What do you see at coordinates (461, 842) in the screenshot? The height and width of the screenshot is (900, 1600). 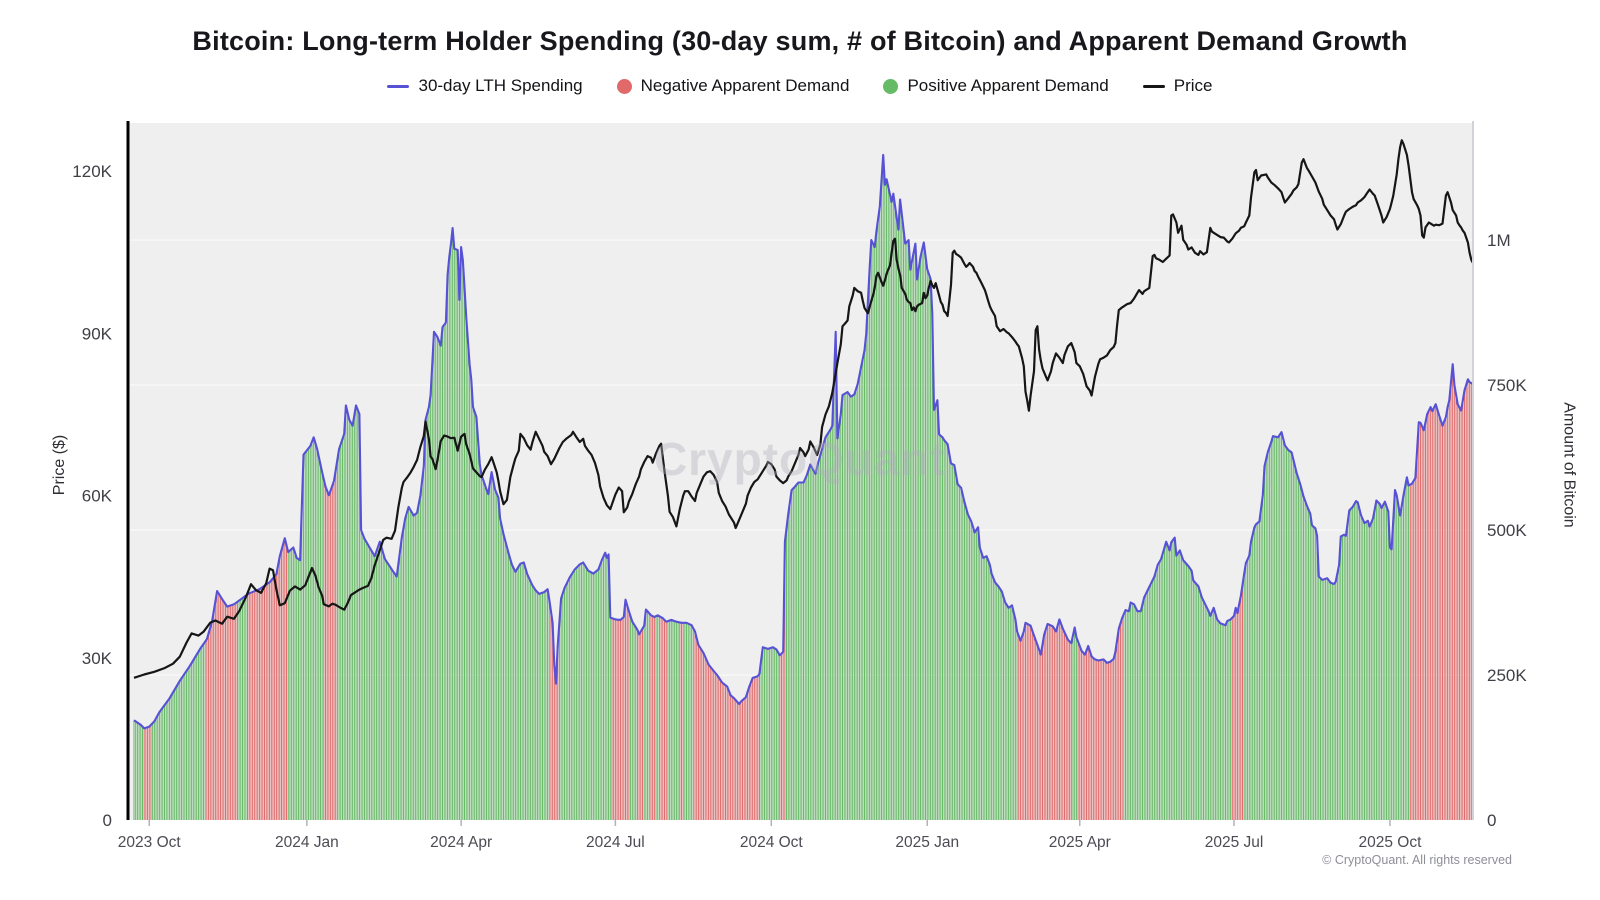 I see `x-axis-tick-label: 2024 Apr` at bounding box center [461, 842].